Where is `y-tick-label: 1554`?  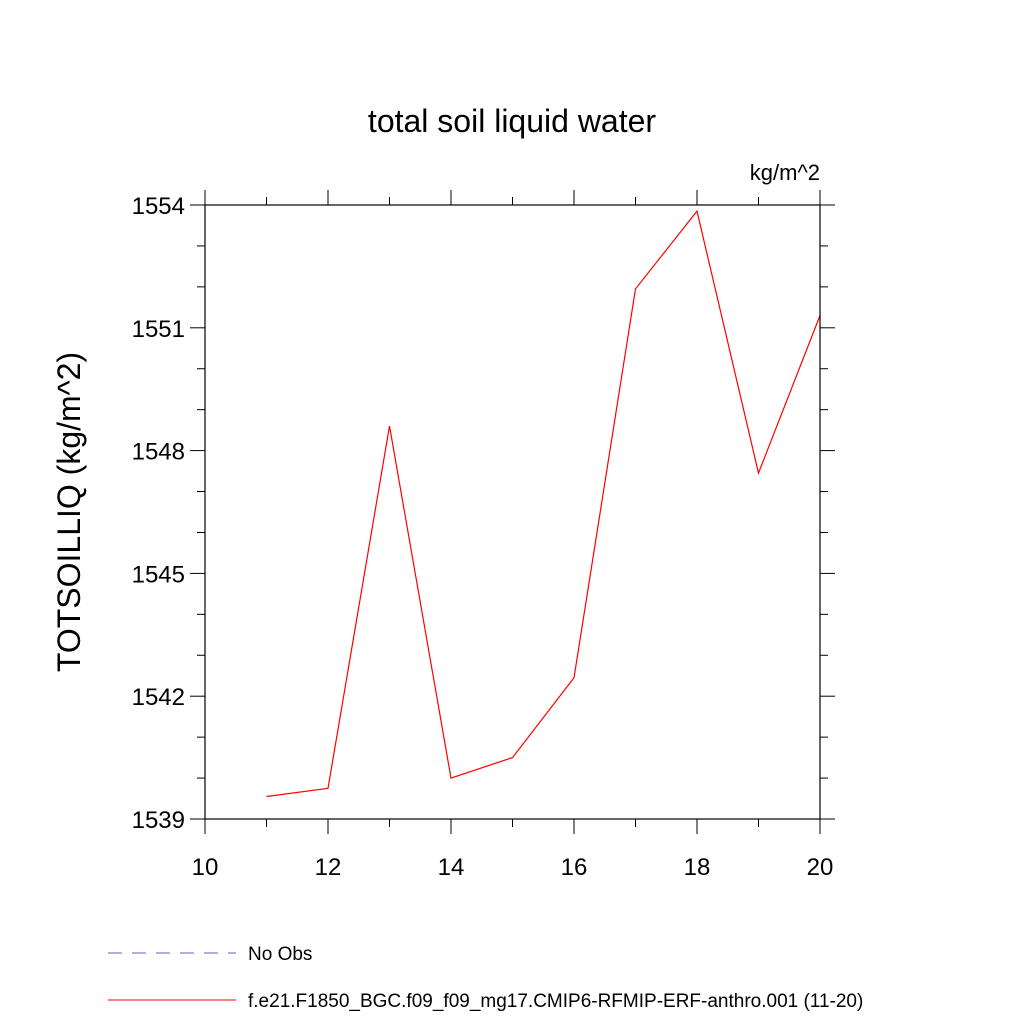
y-tick-label: 1554 is located at coordinates (158, 206).